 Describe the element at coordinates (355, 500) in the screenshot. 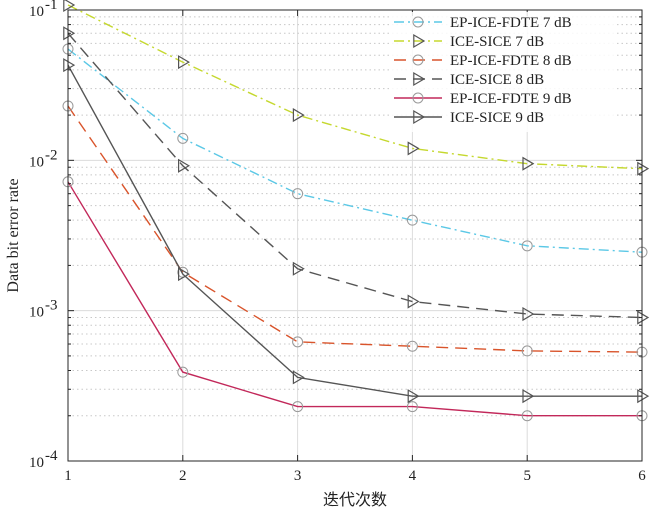

I see `x-axis-title: 迭代次数` at that location.